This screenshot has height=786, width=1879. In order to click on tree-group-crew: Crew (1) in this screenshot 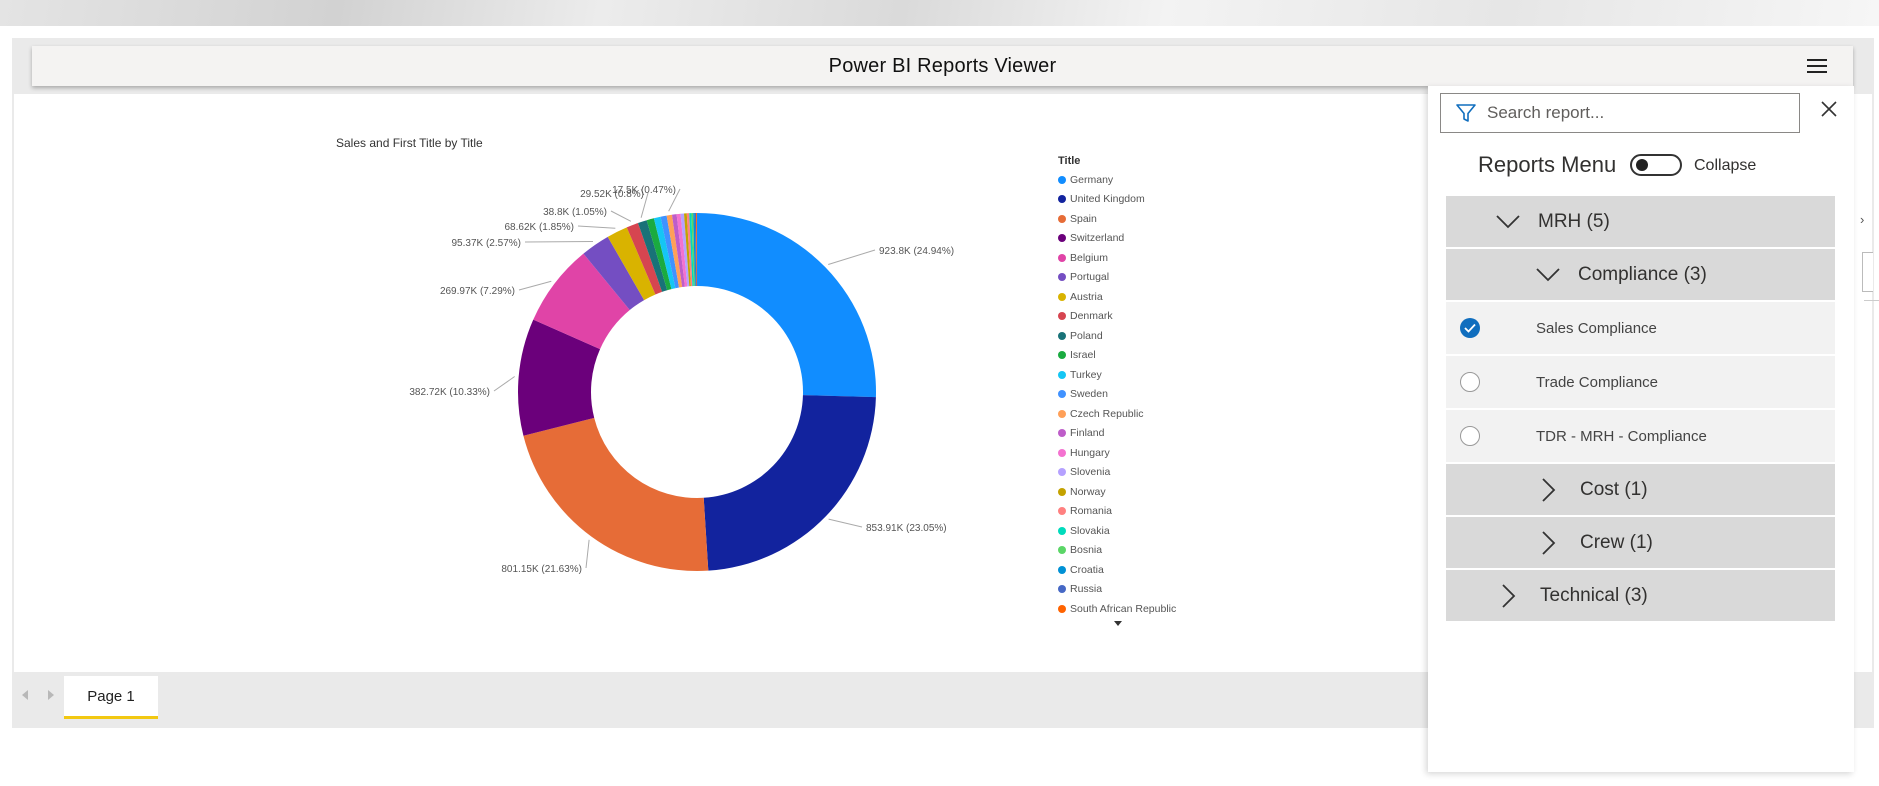, I will do `click(1640, 542)`.